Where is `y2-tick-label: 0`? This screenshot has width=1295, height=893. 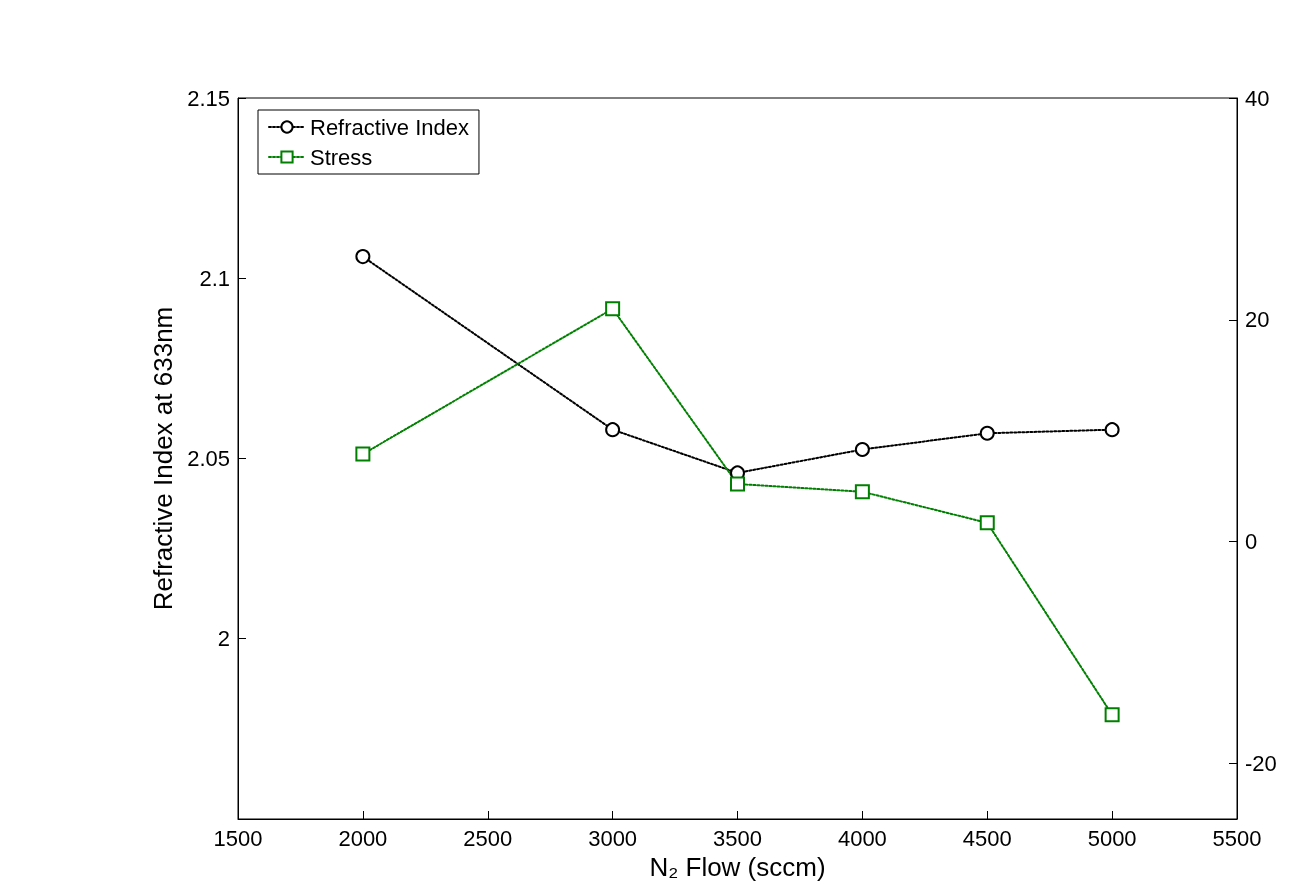 y2-tick-label: 0 is located at coordinates (1251, 542).